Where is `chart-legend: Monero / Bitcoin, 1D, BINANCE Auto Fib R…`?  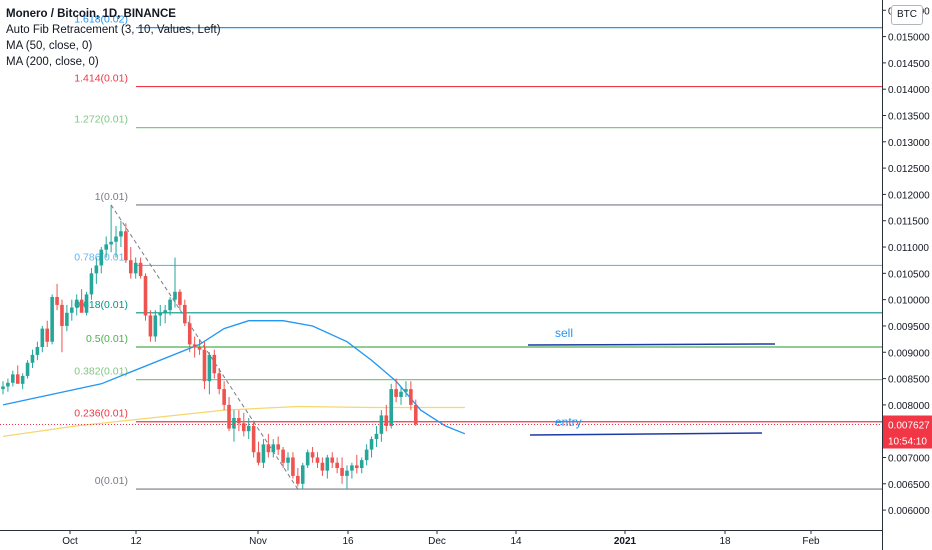 chart-legend: Monero / Bitcoin, 1D, BINANCE Auto Fib R… is located at coordinates (113, 38).